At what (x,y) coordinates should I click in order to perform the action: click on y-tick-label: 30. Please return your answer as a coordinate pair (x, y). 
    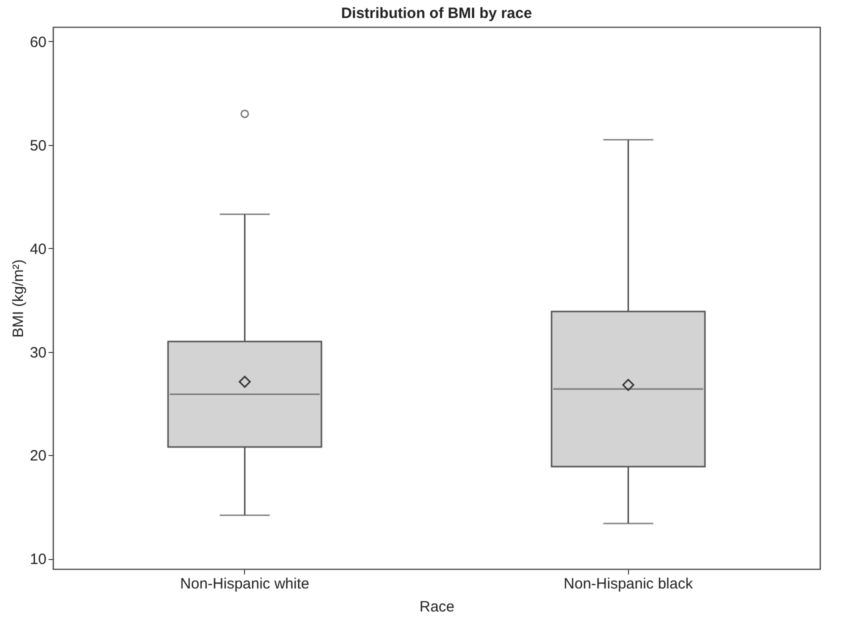
    Looking at the image, I should click on (38, 353).